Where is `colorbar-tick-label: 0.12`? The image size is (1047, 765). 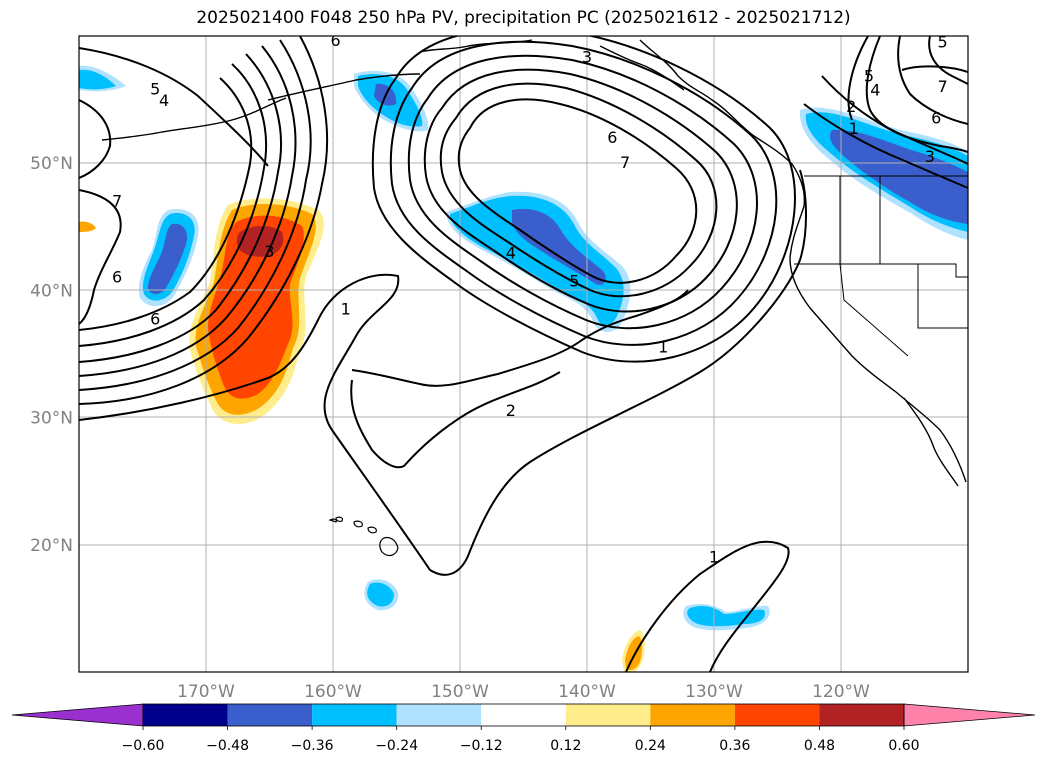
colorbar-tick-label: 0.12 is located at coordinates (565, 746).